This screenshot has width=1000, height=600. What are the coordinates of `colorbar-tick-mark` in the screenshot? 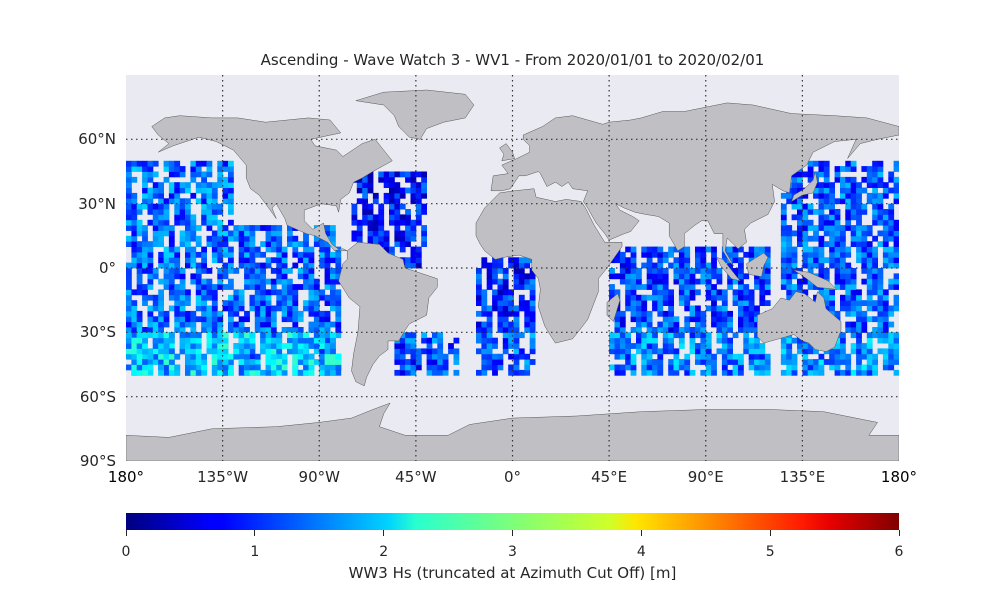 It's located at (255, 533).